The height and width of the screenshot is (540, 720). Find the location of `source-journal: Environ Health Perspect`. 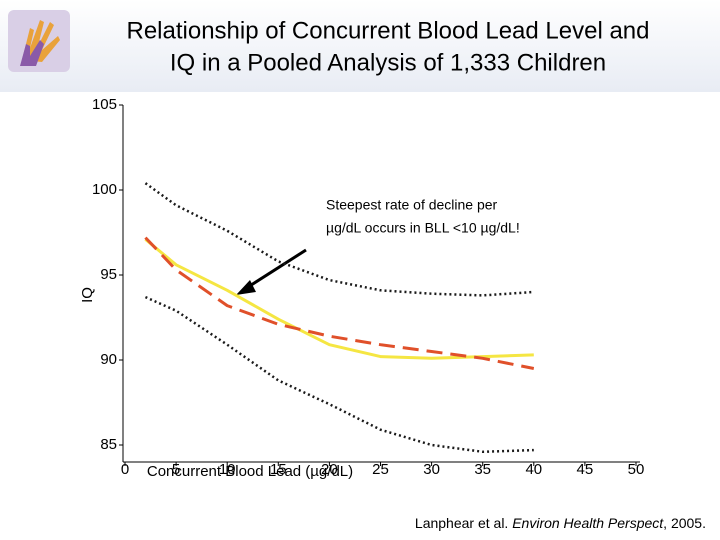

source-journal: Environ Health Perspect is located at coordinates (588, 523).